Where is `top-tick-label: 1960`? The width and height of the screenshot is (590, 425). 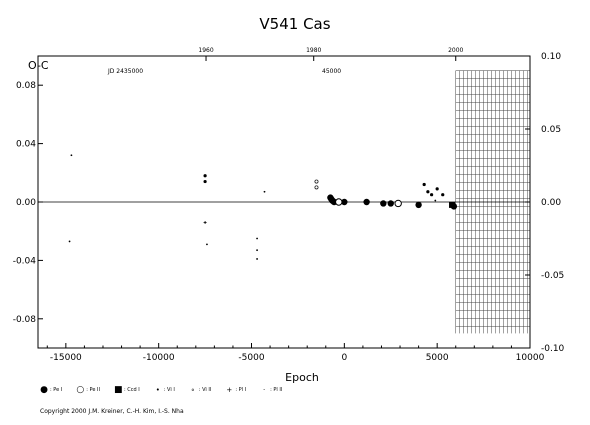
top-tick-label: 1960 is located at coordinates (205, 50).